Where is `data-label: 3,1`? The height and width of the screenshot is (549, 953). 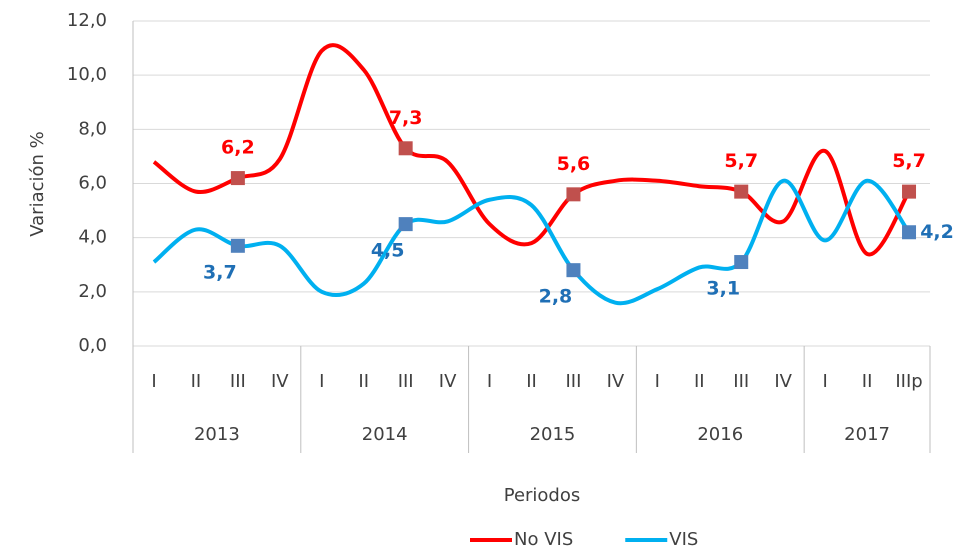
data-label: 3,1 is located at coordinates (723, 289).